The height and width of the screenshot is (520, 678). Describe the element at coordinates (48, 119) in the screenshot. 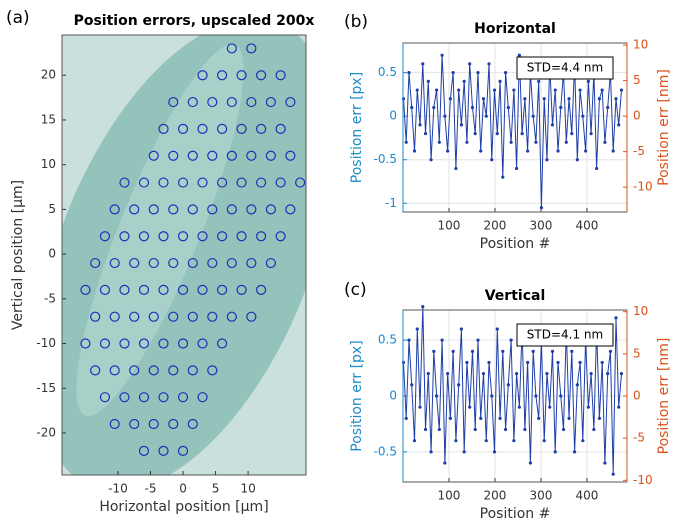

I see `y-tick-label: 15` at that location.